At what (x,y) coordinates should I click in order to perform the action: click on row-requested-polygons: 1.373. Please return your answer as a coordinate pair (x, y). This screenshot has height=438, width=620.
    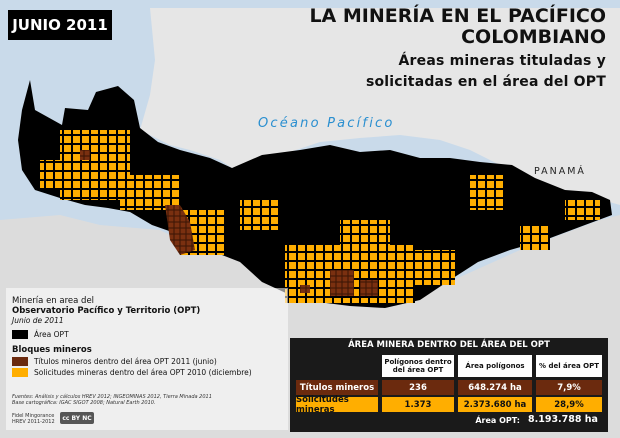
    Looking at the image, I should click on (418, 404).